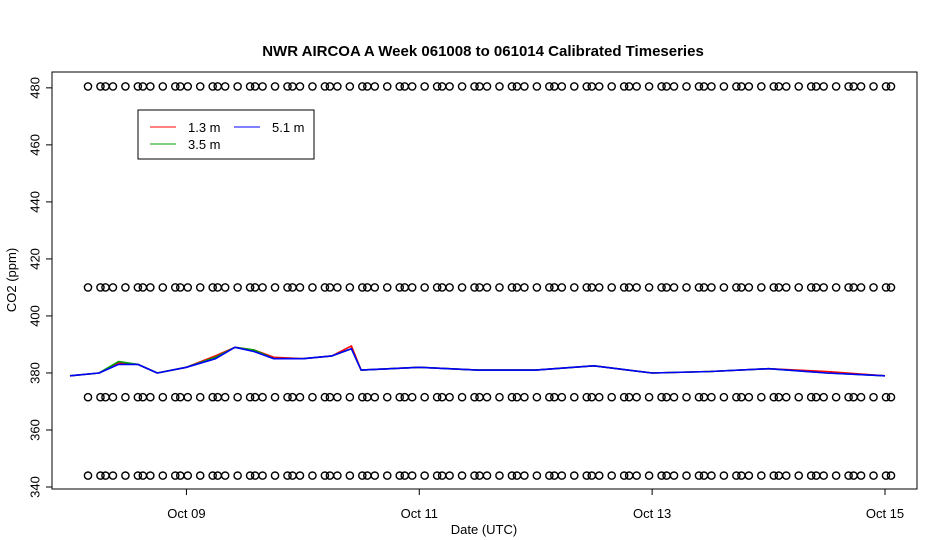  What do you see at coordinates (34, 487) in the screenshot?
I see `y-tick-label: 340` at bounding box center [34, 487].